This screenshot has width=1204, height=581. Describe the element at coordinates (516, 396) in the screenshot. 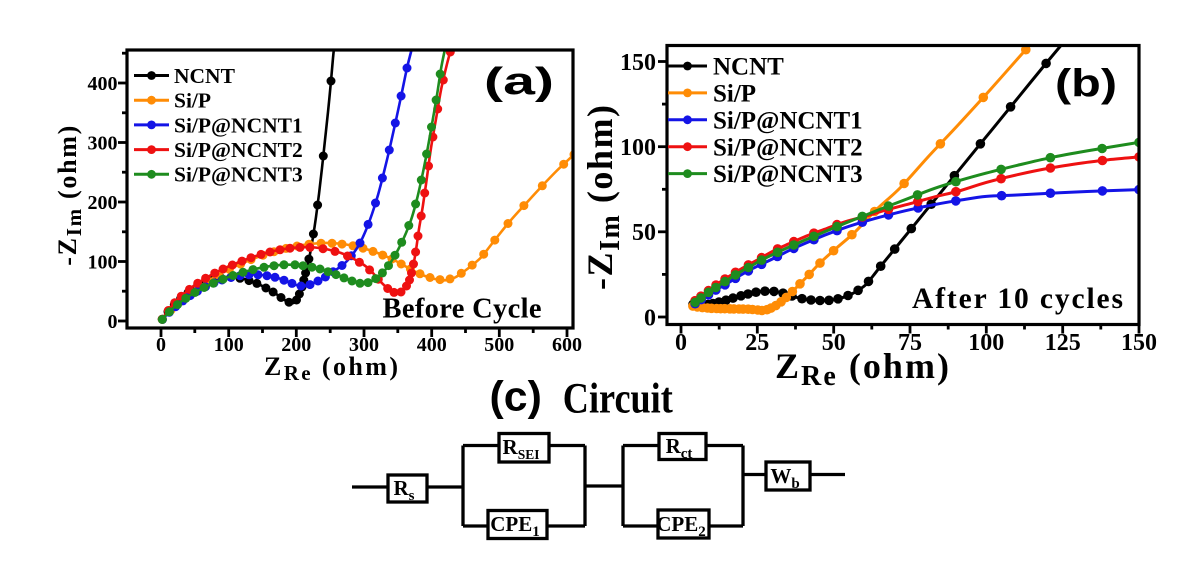

I see `svg-text: (c)` at that location.